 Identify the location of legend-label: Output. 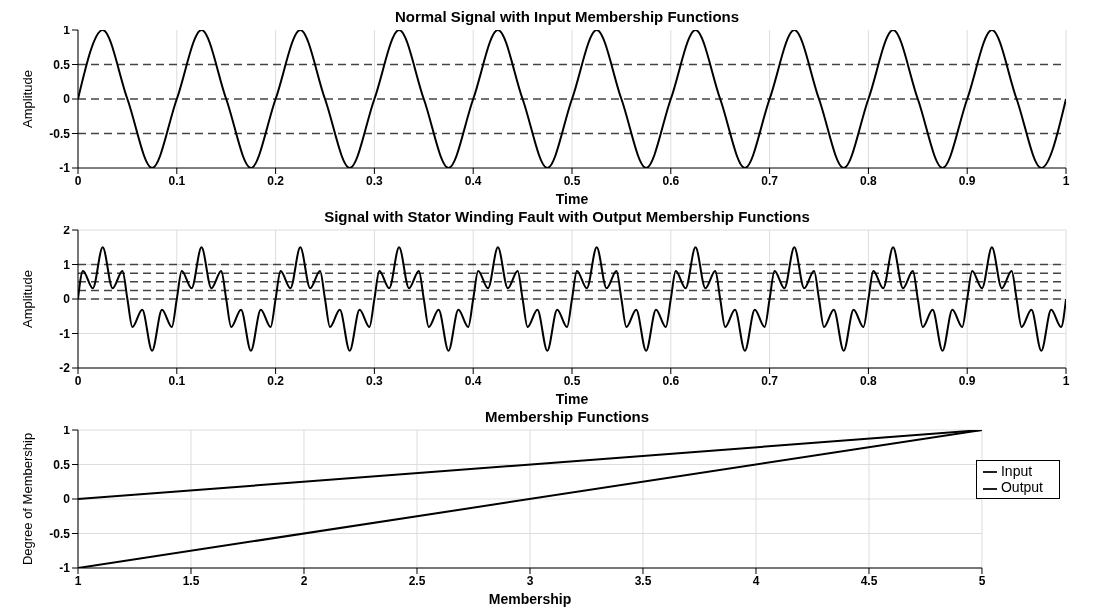
(1021, 487).